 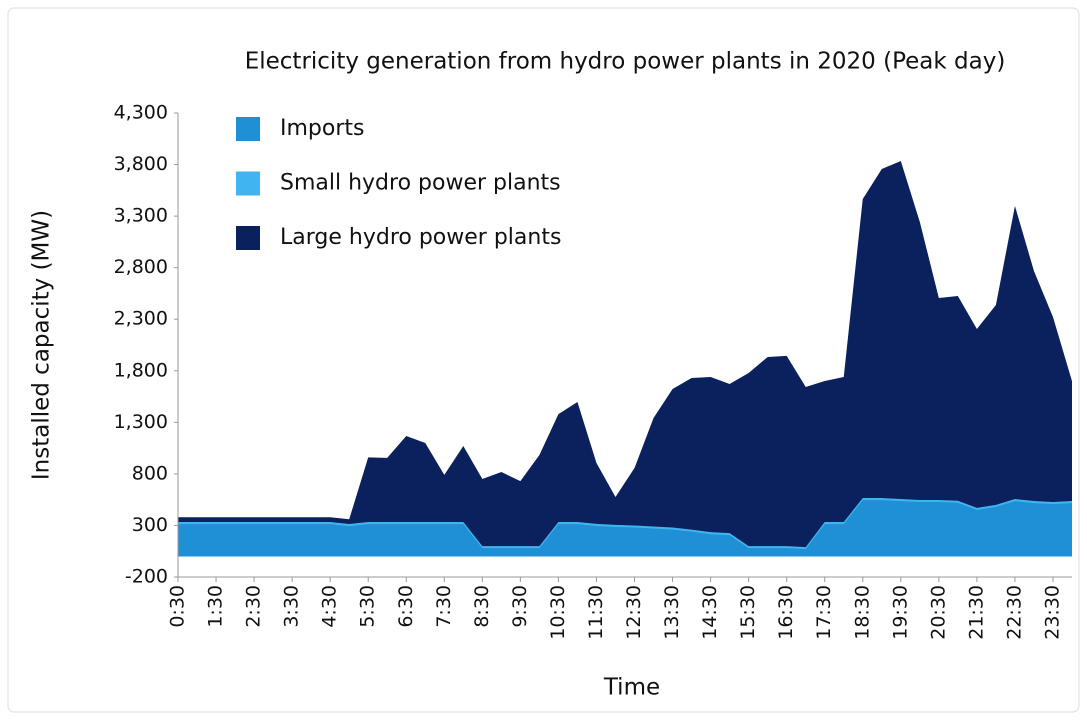 I want to click on x-tick-label: 23:30, so click(x=1052, y=612).